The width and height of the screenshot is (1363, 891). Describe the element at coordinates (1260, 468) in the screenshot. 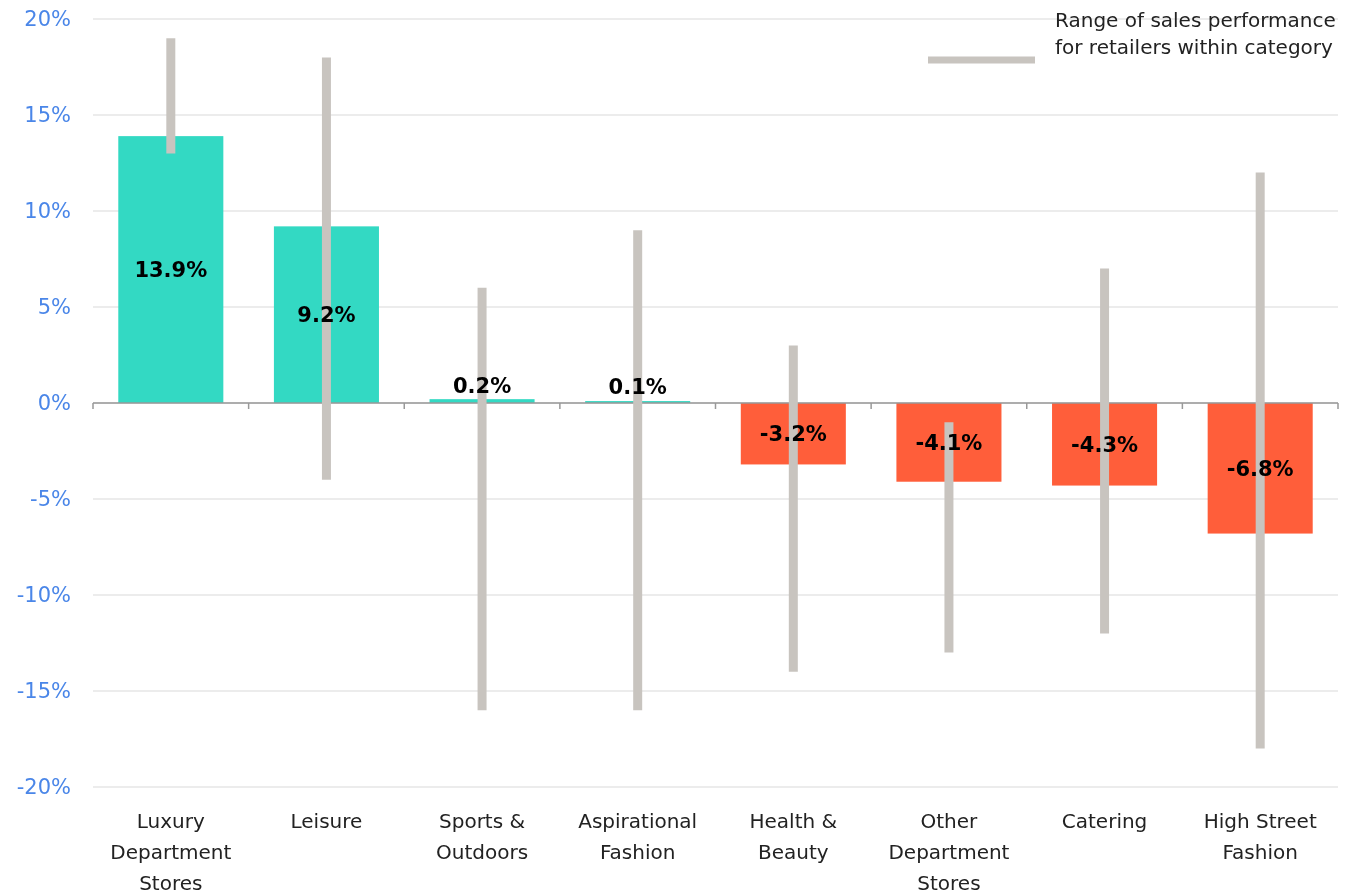

I see `data-label: -6.8%` at that location.